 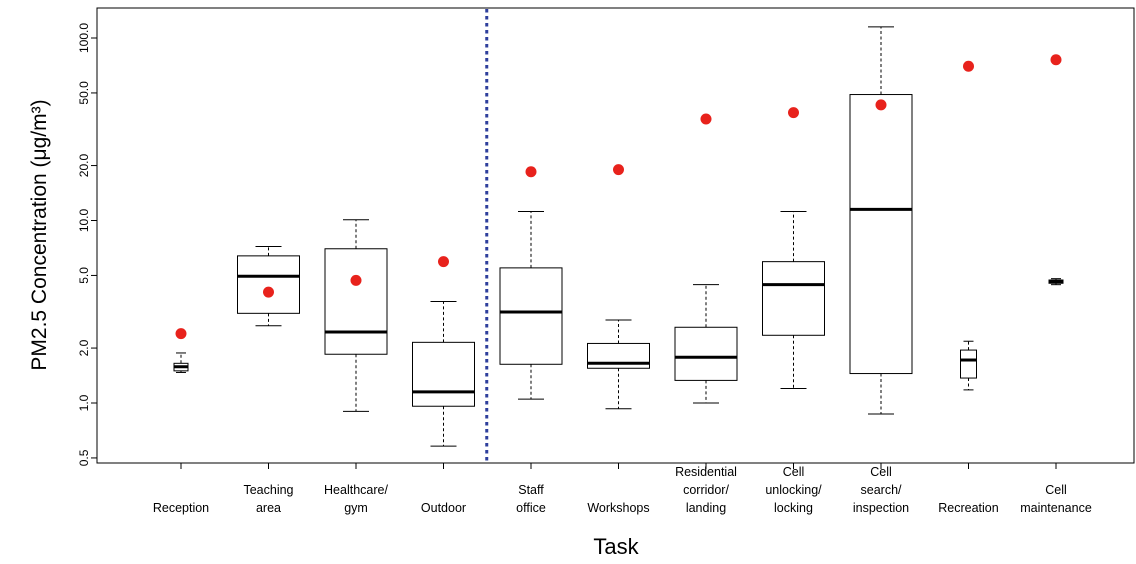 What do you see at coordinates (84, 457) in the screenshot?
I see `y-tick-label: 0.5` at bounding box center [84, 457].